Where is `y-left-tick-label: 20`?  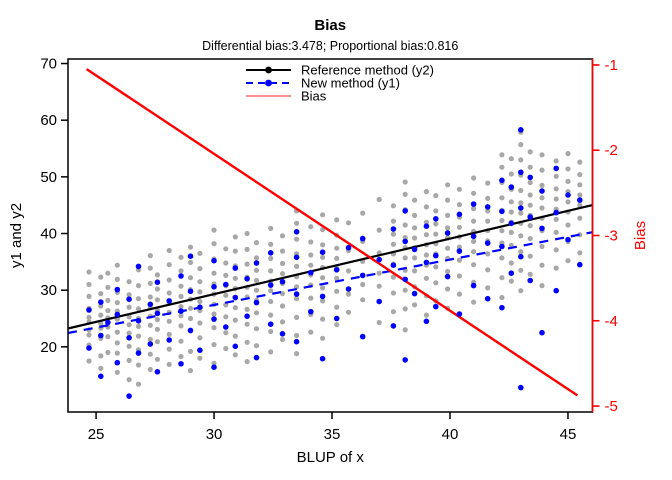
y-left-tick-label: 20 is located at coordinates (48, 347).